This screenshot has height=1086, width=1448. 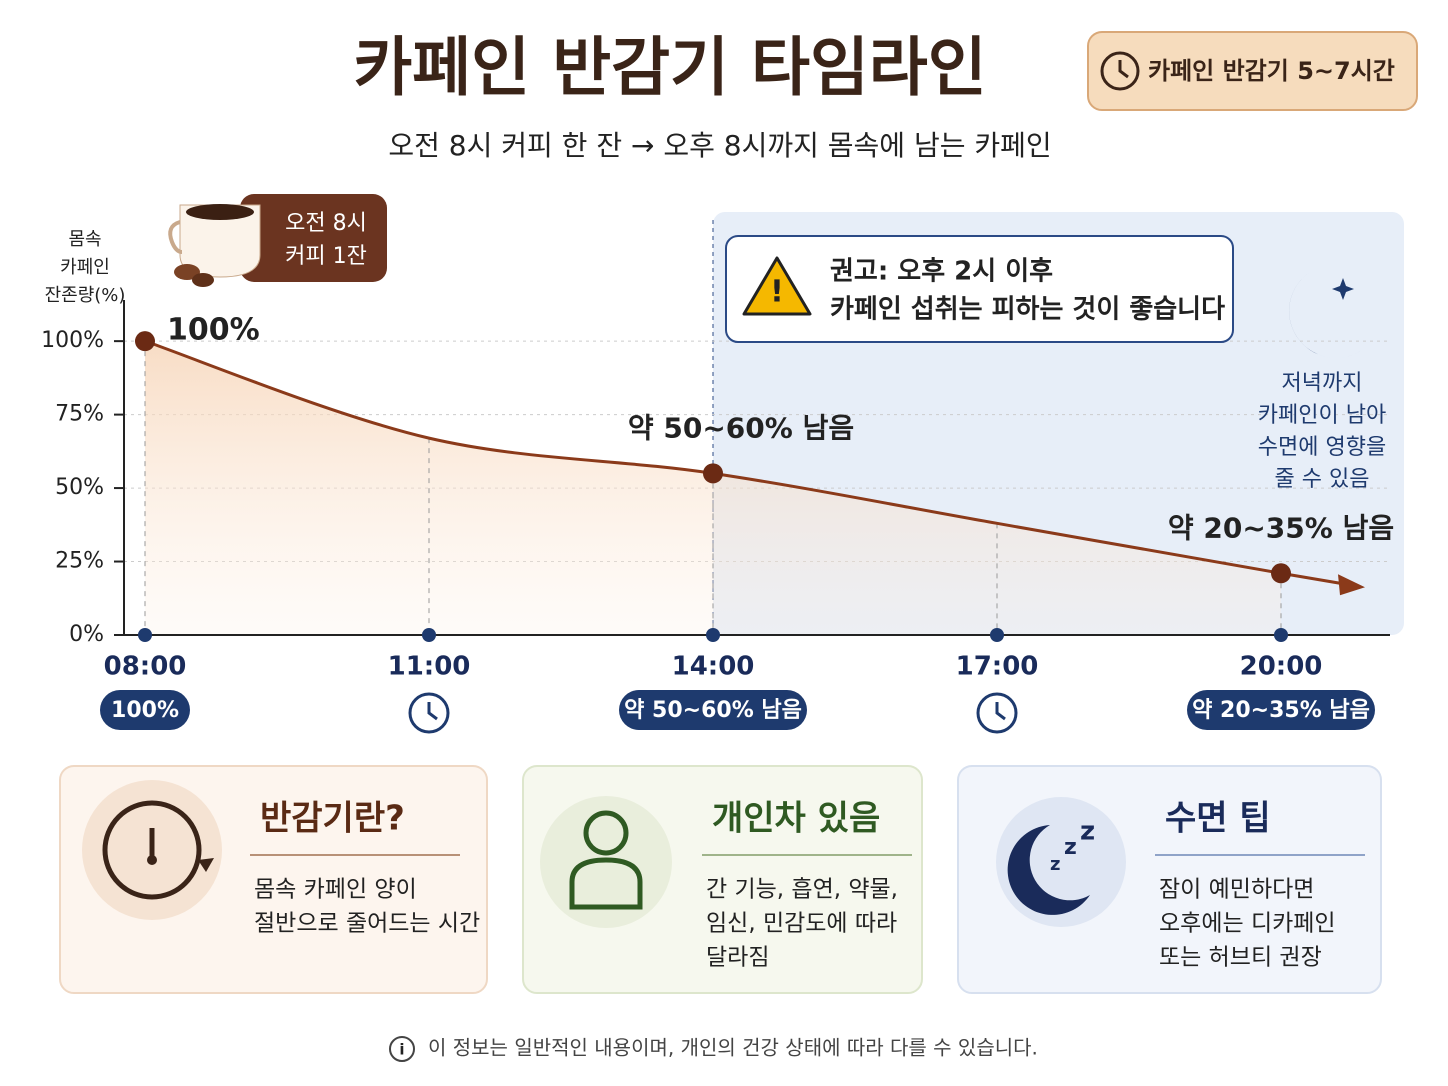 What do you see at coordinates (1322, 415) in the screenshot?
I see `night-note: 카페인이 남아` at bounding box center [1322, 415].